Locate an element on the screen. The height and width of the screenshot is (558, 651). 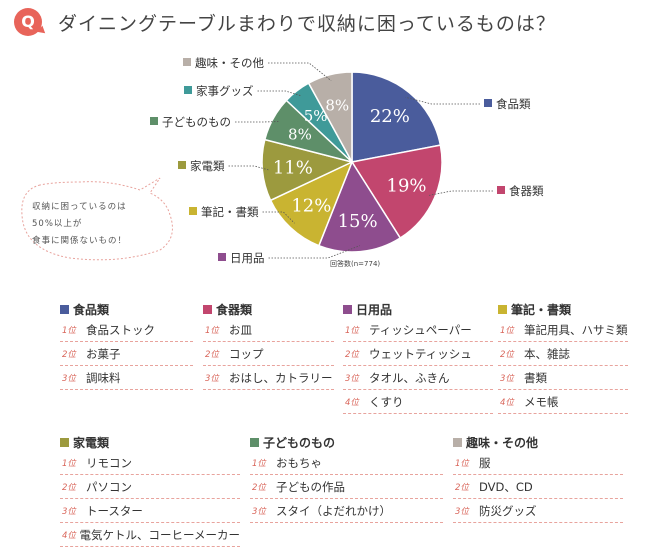
category-block: 家電類 1位 リモコン 2位 パソコン 3位 トースター 4位 電気ケトル、コーヒーメーカー is located at coordinates (150, 490).